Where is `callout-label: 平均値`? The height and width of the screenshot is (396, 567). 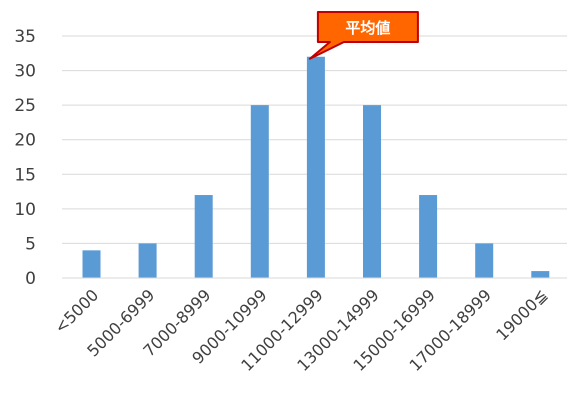 callout-label: 平均値 is located at coordinates (367, 28).